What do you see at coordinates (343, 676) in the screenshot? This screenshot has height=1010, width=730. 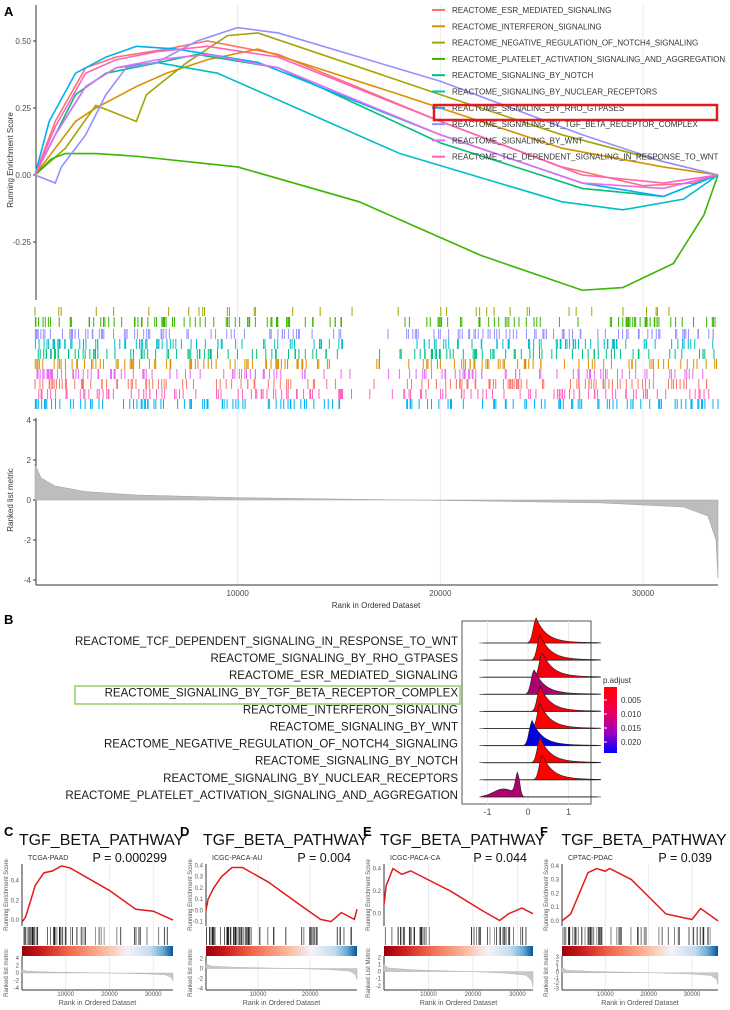 I see `ridge-row-label: REACTOME_ESR_MEDIATED_SIGNALING` at bounding box center [343, 676].